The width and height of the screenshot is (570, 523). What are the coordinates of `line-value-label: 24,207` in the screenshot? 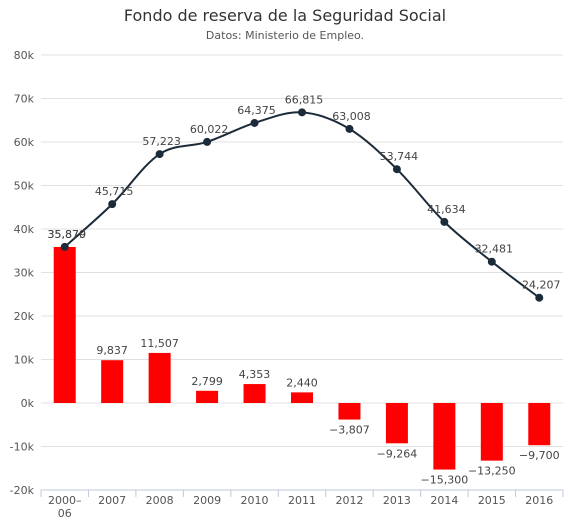 It's located at (541, 285).